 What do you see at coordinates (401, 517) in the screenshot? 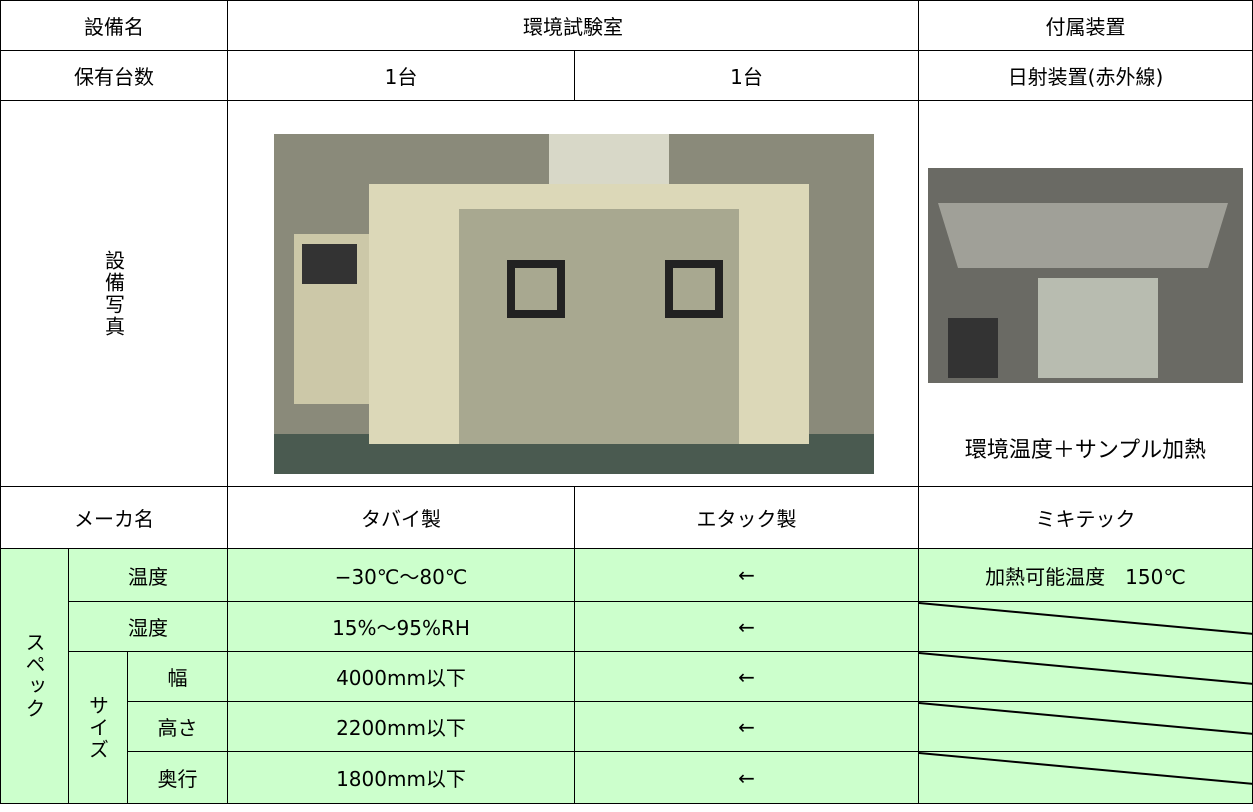
I see `maker-value: タバイ製` at bounding box center [401, 517].